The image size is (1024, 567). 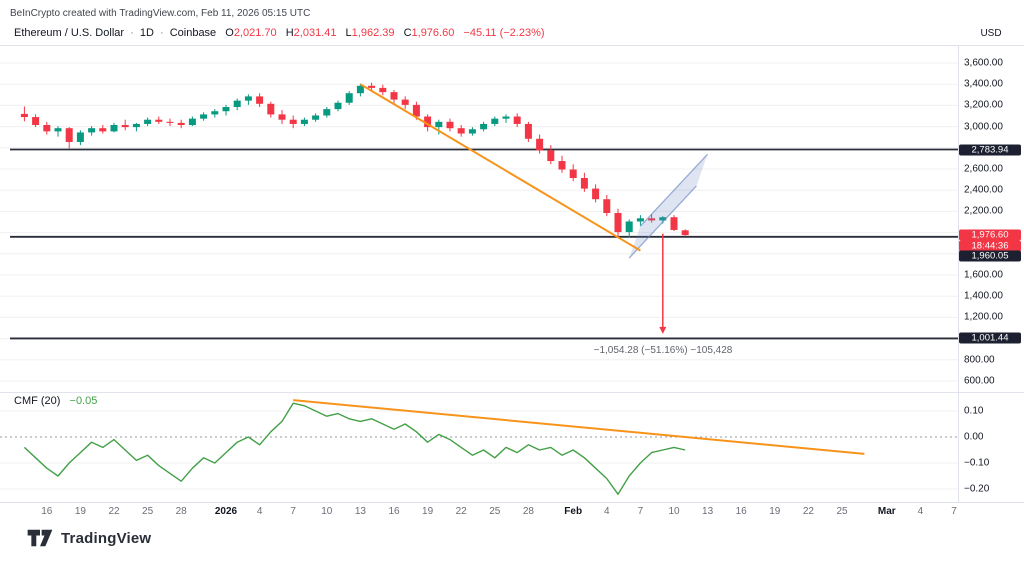 I want to click on close-value: 1,976.60, so click(x=433, y=33).